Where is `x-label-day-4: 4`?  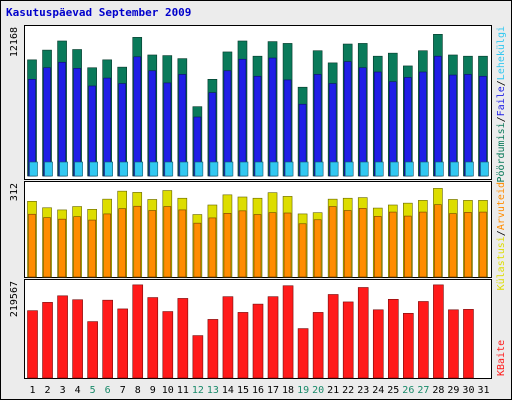
x-label-day-4: 4 is located at coordinates (78, 390).